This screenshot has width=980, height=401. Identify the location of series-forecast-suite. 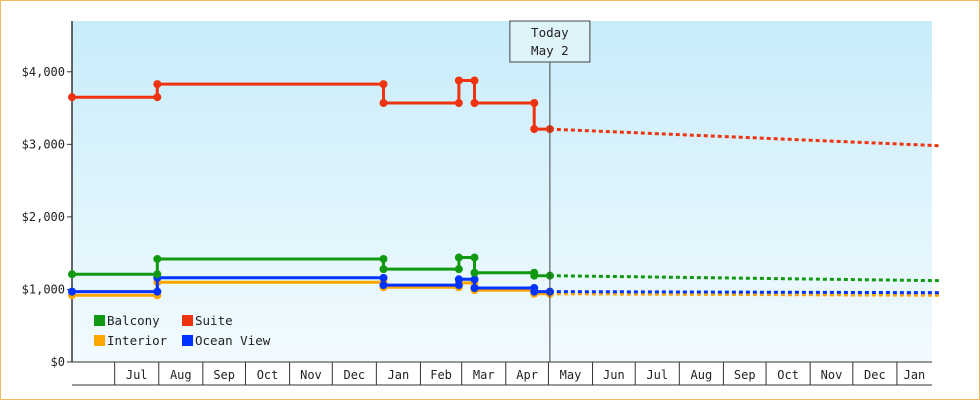
(745, 137).